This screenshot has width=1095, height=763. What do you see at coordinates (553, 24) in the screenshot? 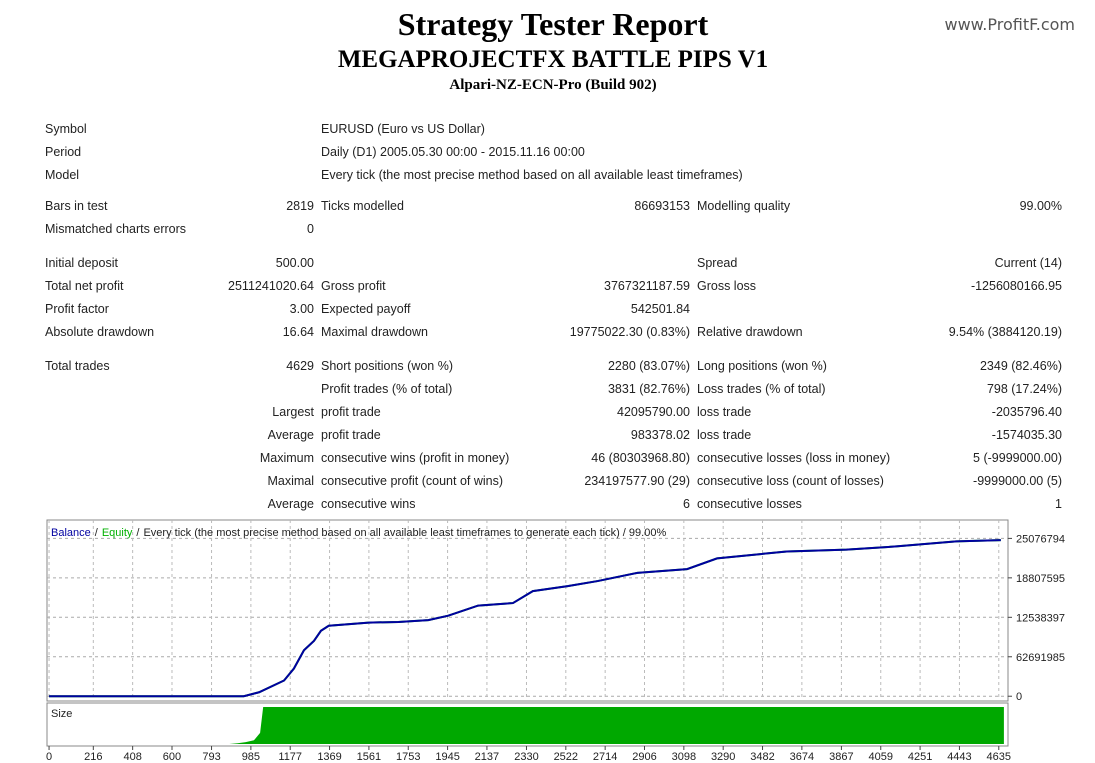
I see `report-title: Strategy Tester Report` at bounding box center [553, 24].